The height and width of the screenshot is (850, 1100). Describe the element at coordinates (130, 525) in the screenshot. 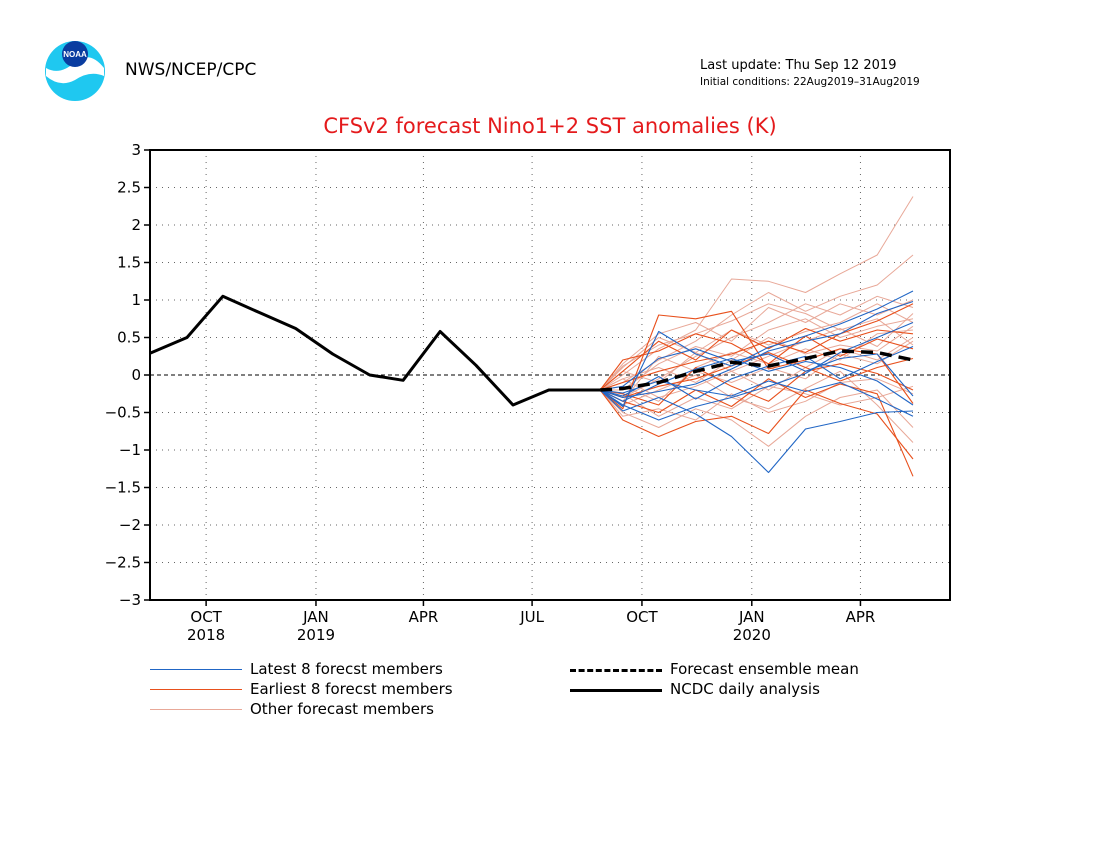

I see `y-tick-label: −2` at that location.